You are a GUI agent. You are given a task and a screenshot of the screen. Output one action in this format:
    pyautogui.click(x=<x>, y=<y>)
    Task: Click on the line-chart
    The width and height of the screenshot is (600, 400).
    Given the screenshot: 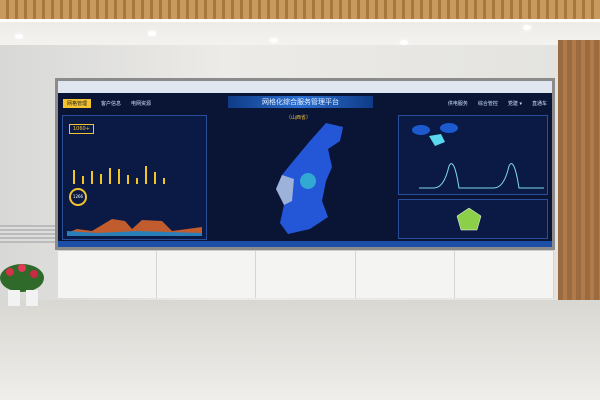 What is the action you would take?
    pyautogui.click(x=478, y=156)
    